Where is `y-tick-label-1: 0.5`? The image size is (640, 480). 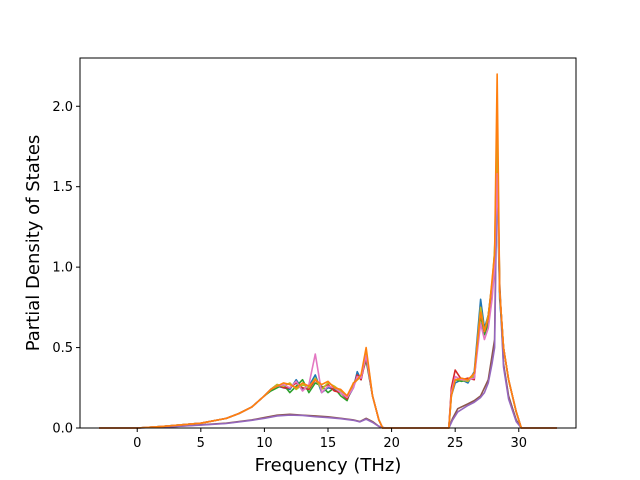
y-tick-label-1: 0.5 is located at coordinates (62, 348).